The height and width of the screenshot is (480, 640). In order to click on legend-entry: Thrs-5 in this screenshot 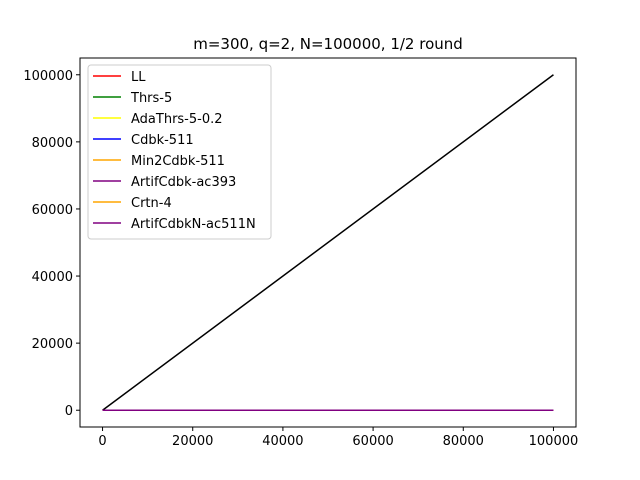, I will do `click(151, 98)`.